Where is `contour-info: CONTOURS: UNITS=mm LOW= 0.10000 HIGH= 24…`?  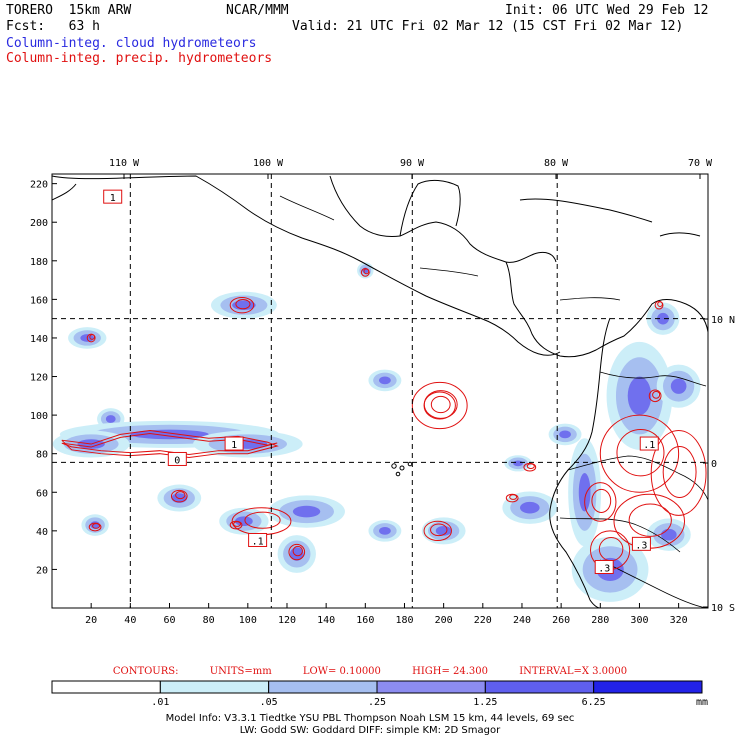
contour-info: CONTOURS: UNITS=mm LOW= 0.10000 HIGH= 24… is located at coordinates (370, 671).